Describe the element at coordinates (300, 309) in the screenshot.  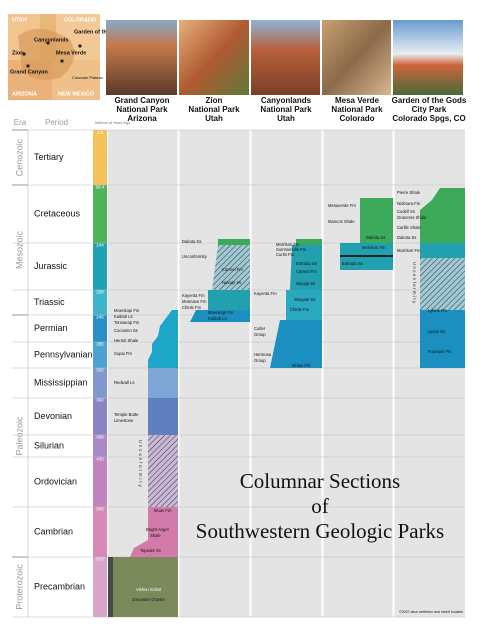
I see `formation-label: Chinle Fm` at that location.